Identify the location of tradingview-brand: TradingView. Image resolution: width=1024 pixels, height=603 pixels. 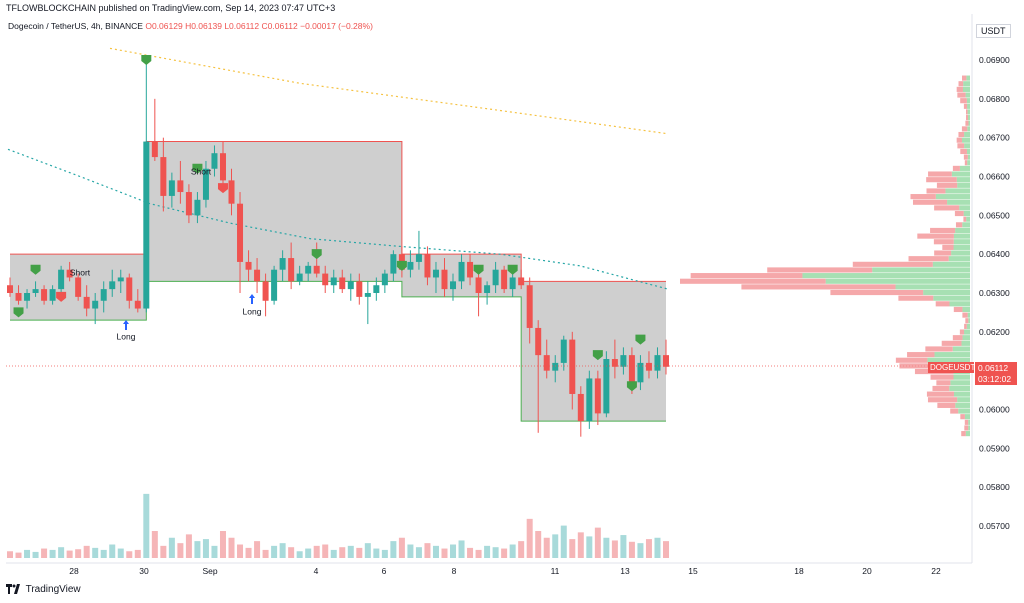
(43, 589).